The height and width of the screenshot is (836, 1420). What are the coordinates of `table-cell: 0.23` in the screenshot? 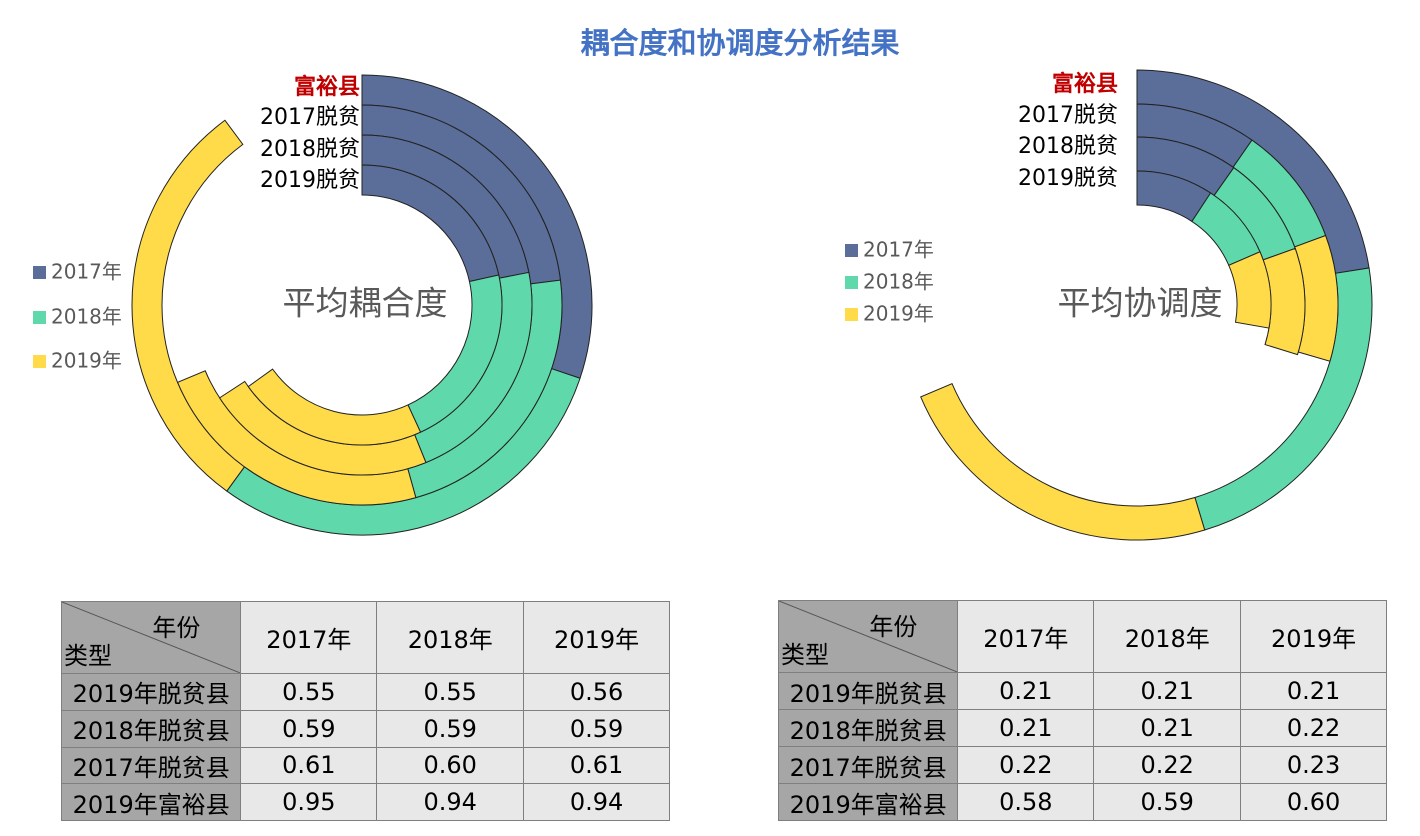 It's located at (1313, 765).